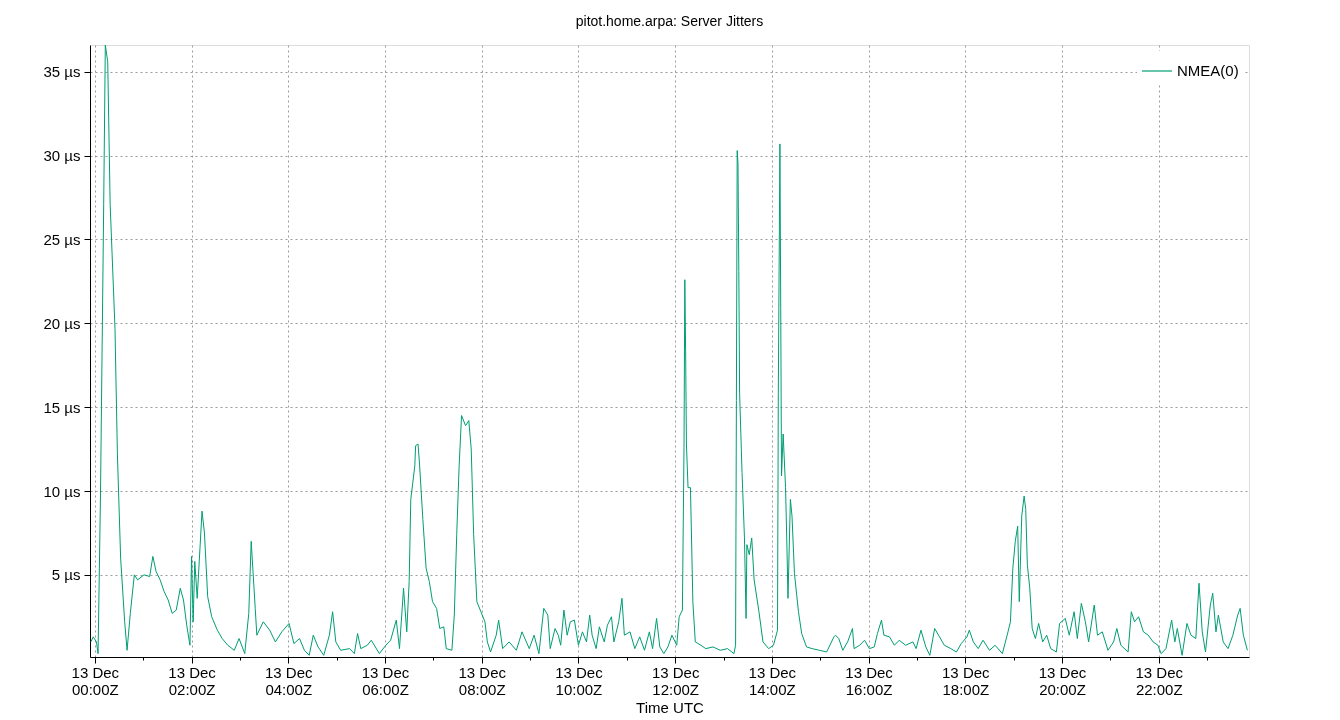 The image size is (1340, 720). Describe the element at coordinates (385, 680) in the screenshot. I see `x-tick-label: 13 Dec 06:00Z` at that location.